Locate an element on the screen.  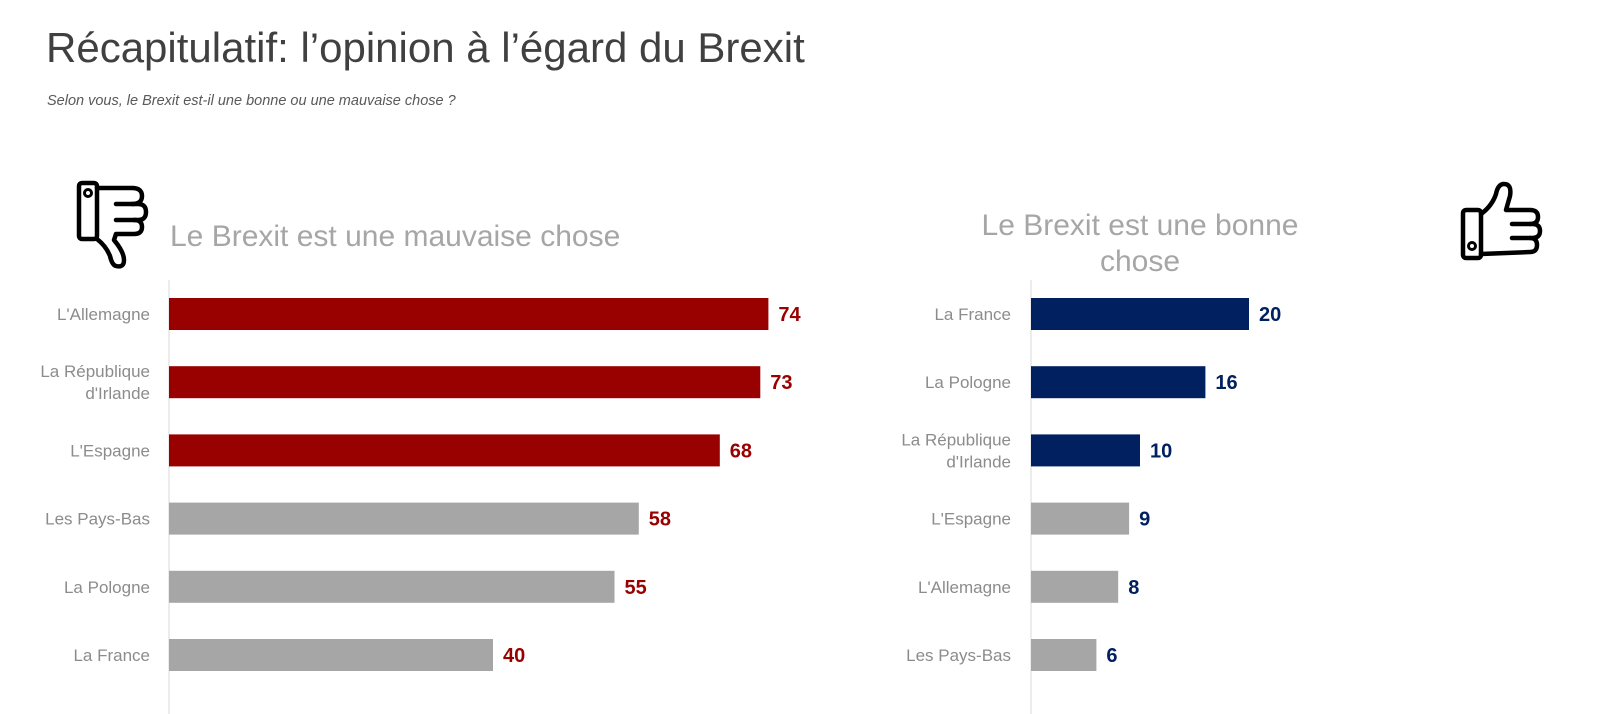
right-value-label: 16 is located at coordinates (1226, 383).